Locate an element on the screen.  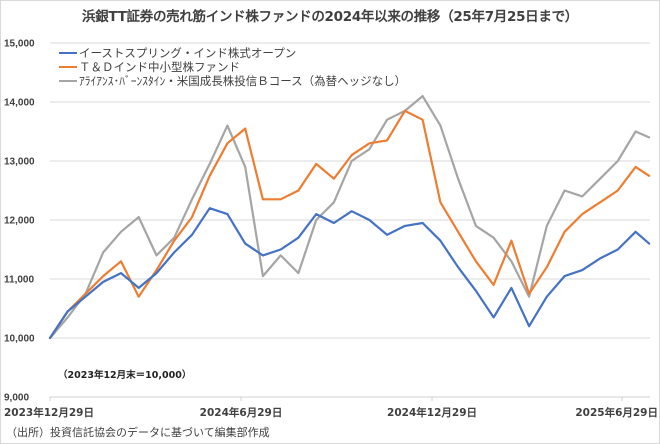
y-tick-label: 14,000 is located at coordinates (19, 103).